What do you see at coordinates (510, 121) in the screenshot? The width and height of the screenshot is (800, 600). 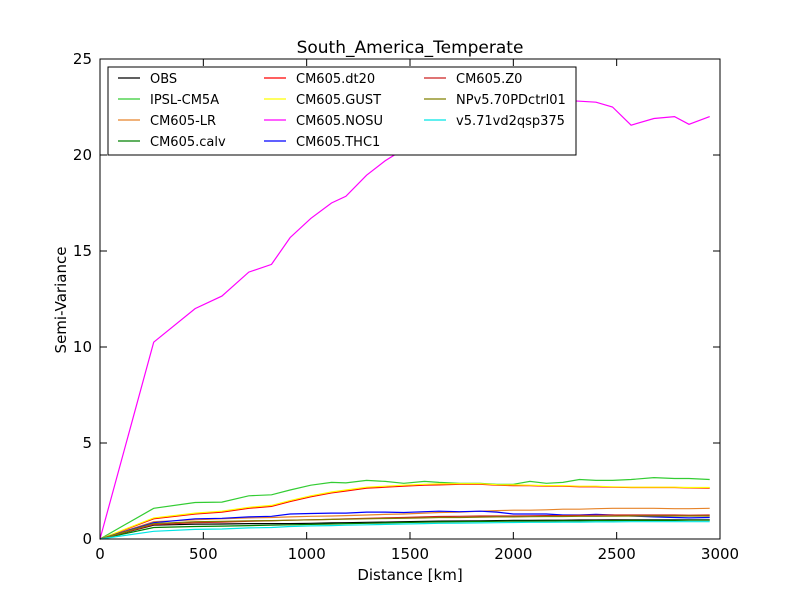 I see `legend-label-10: v5.71vd2qsp375` at bounding box center [510, 121].